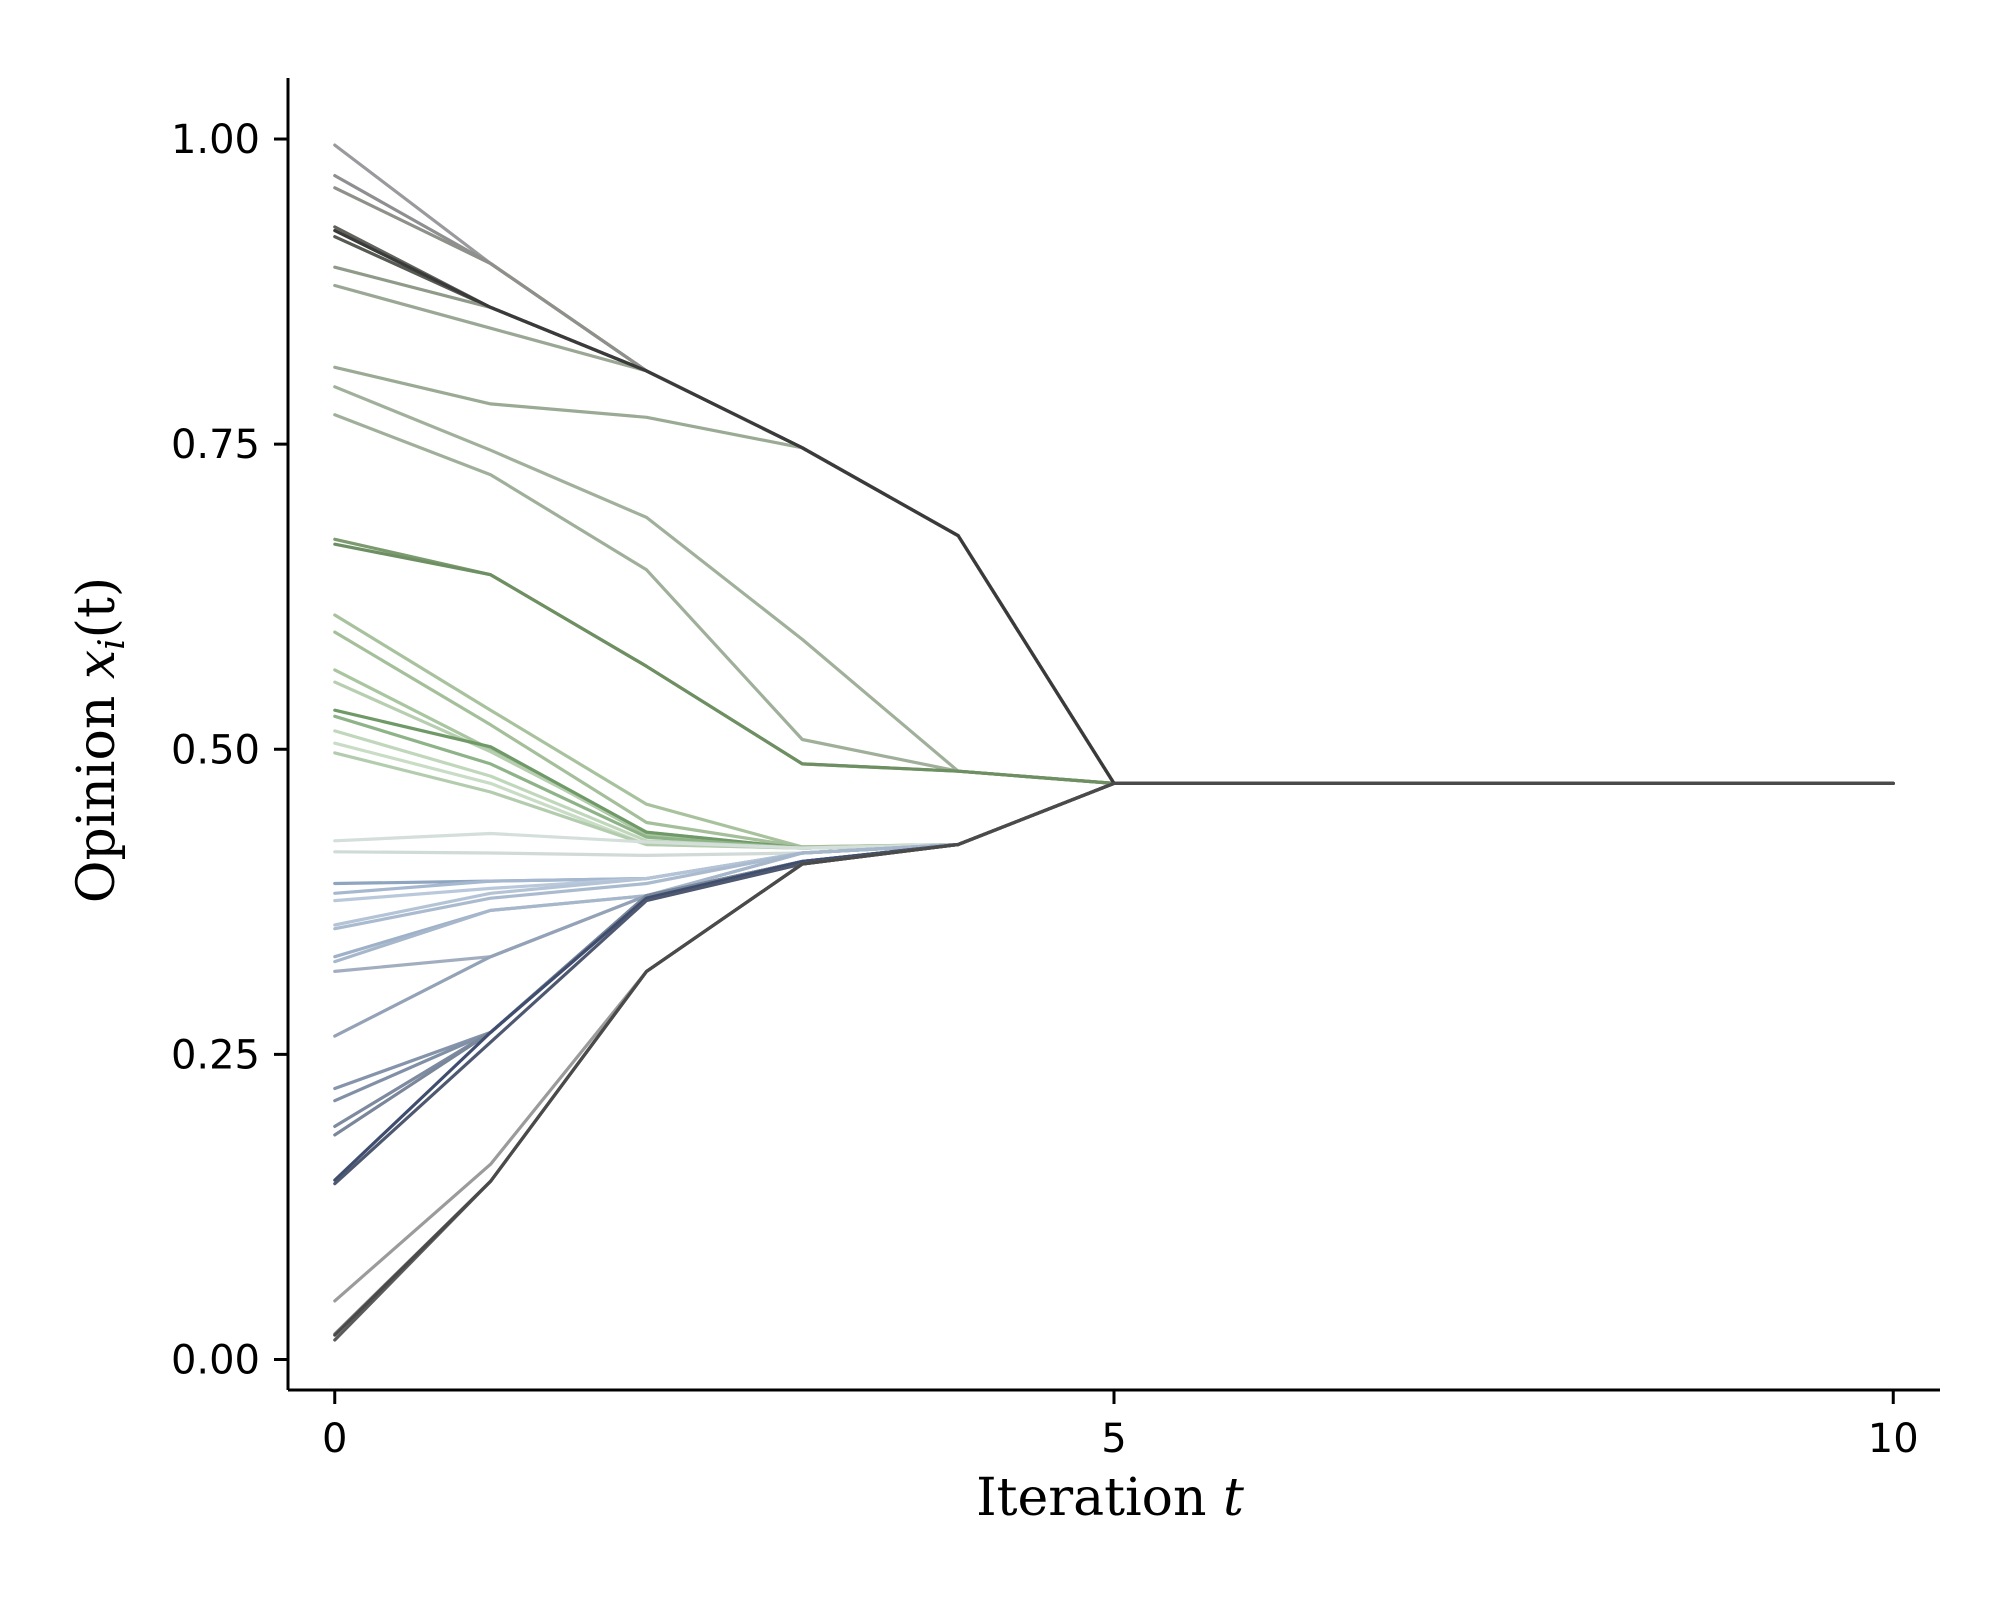  Describe the element at coordinates (1099, 1498) in the screenshot. I see `x-axis-label-text: Iteration` at that location.